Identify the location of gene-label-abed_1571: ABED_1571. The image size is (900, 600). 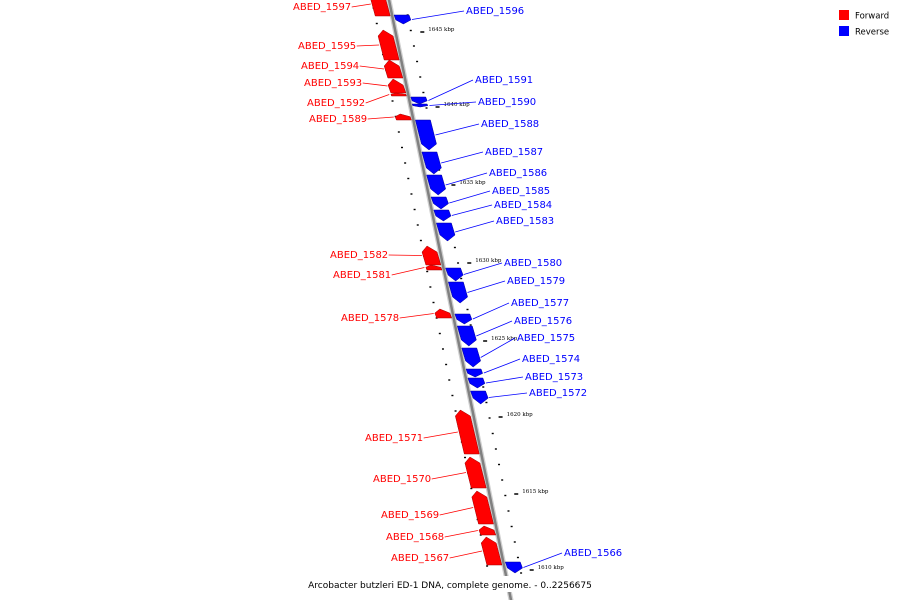
(394, 438).